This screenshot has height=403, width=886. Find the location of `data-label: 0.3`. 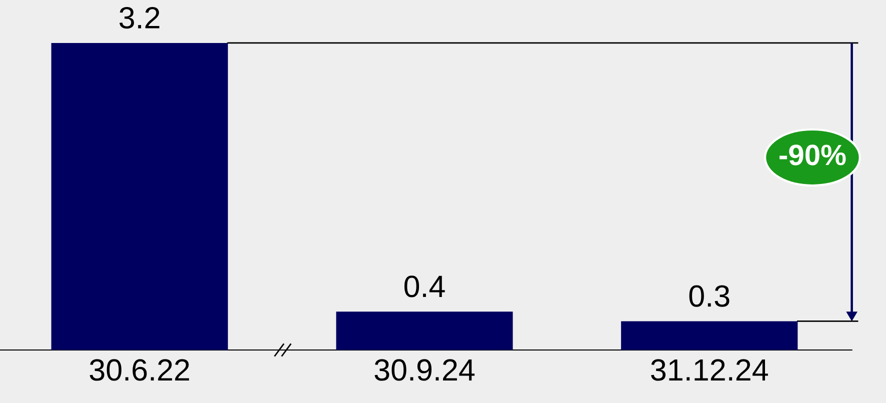

data-label: 0.3 is located at coordinates (709, 296).